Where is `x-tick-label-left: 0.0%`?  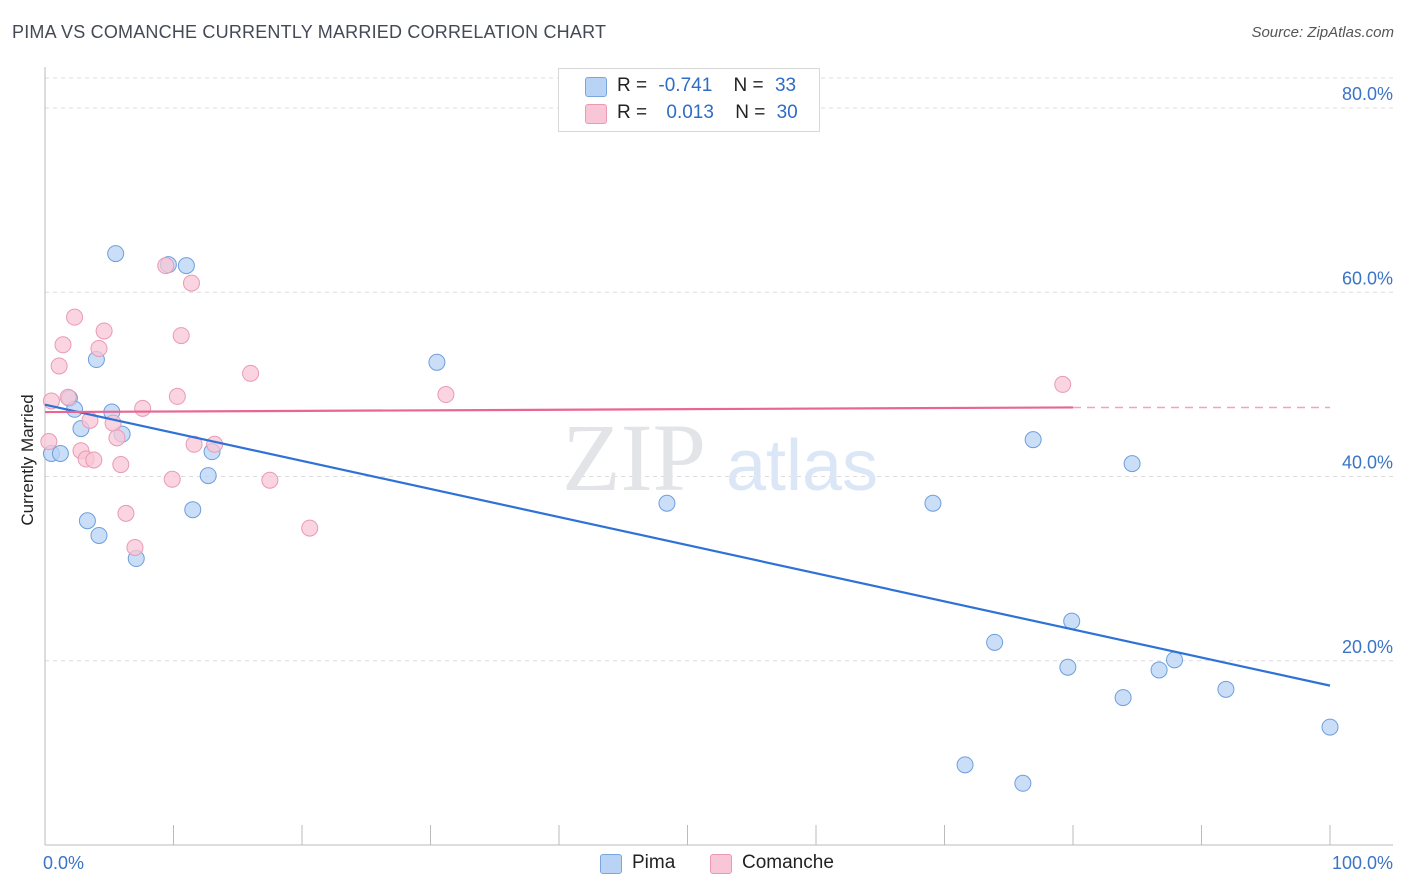
x-tick-label-left: 0.0% is located at coordinates (63, 863).